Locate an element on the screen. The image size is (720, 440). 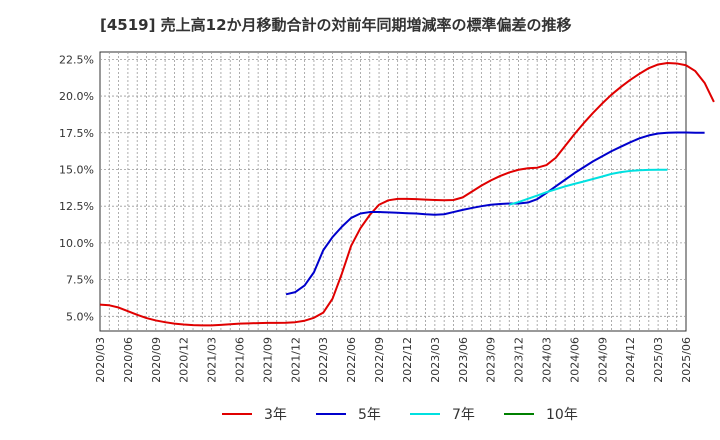
y-tick-label: 7.5% is located at coordinates (80, 280).